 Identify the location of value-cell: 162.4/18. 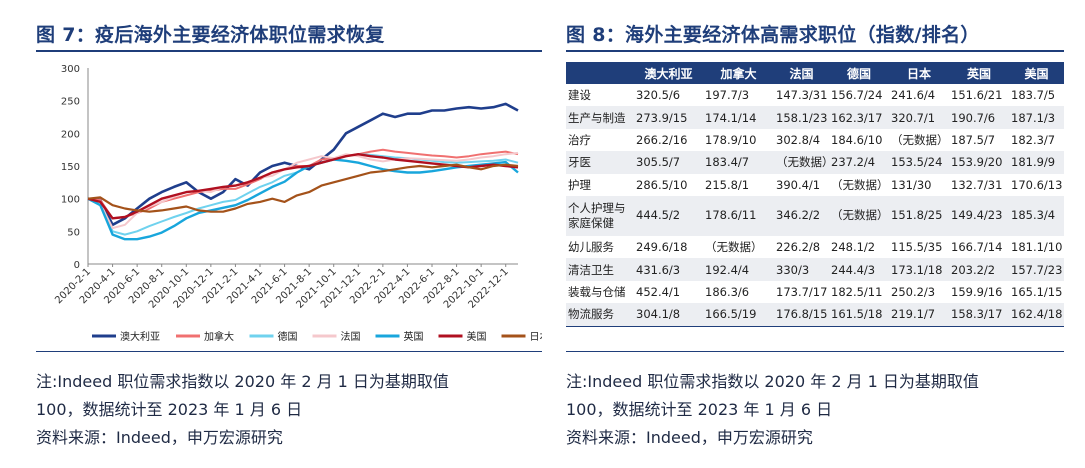
(1036, 315).